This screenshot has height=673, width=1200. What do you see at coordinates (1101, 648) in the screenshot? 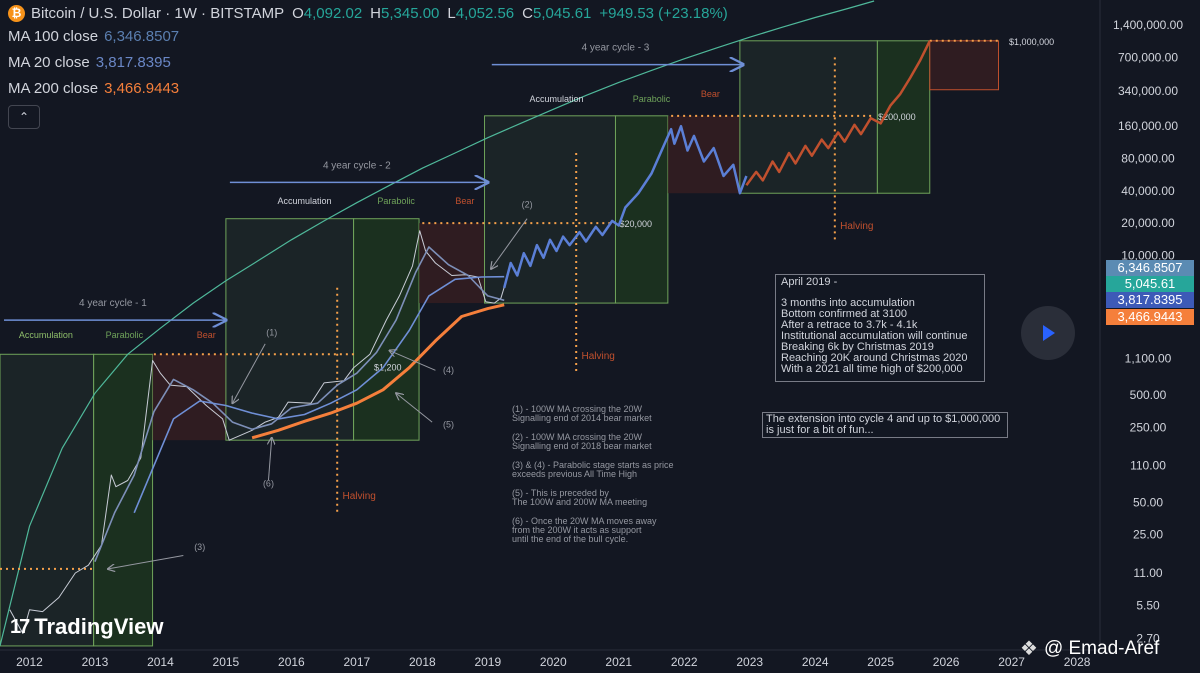
I see `watermark-text: @ Emad-Aref` at bounding box center [1101, 648].